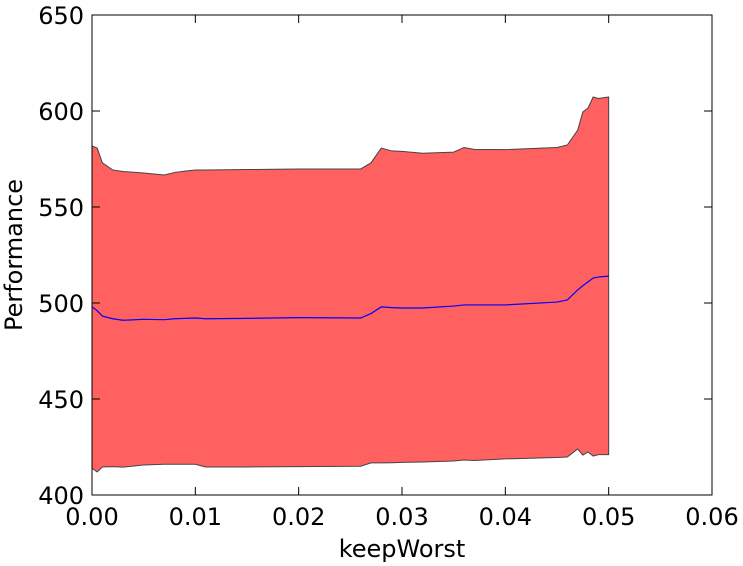 The width and height of the screenshot is (743, 566). Describe the element at coordinates (61, 496) in the screenshot. I see `y-tick-label: 400` at that location.